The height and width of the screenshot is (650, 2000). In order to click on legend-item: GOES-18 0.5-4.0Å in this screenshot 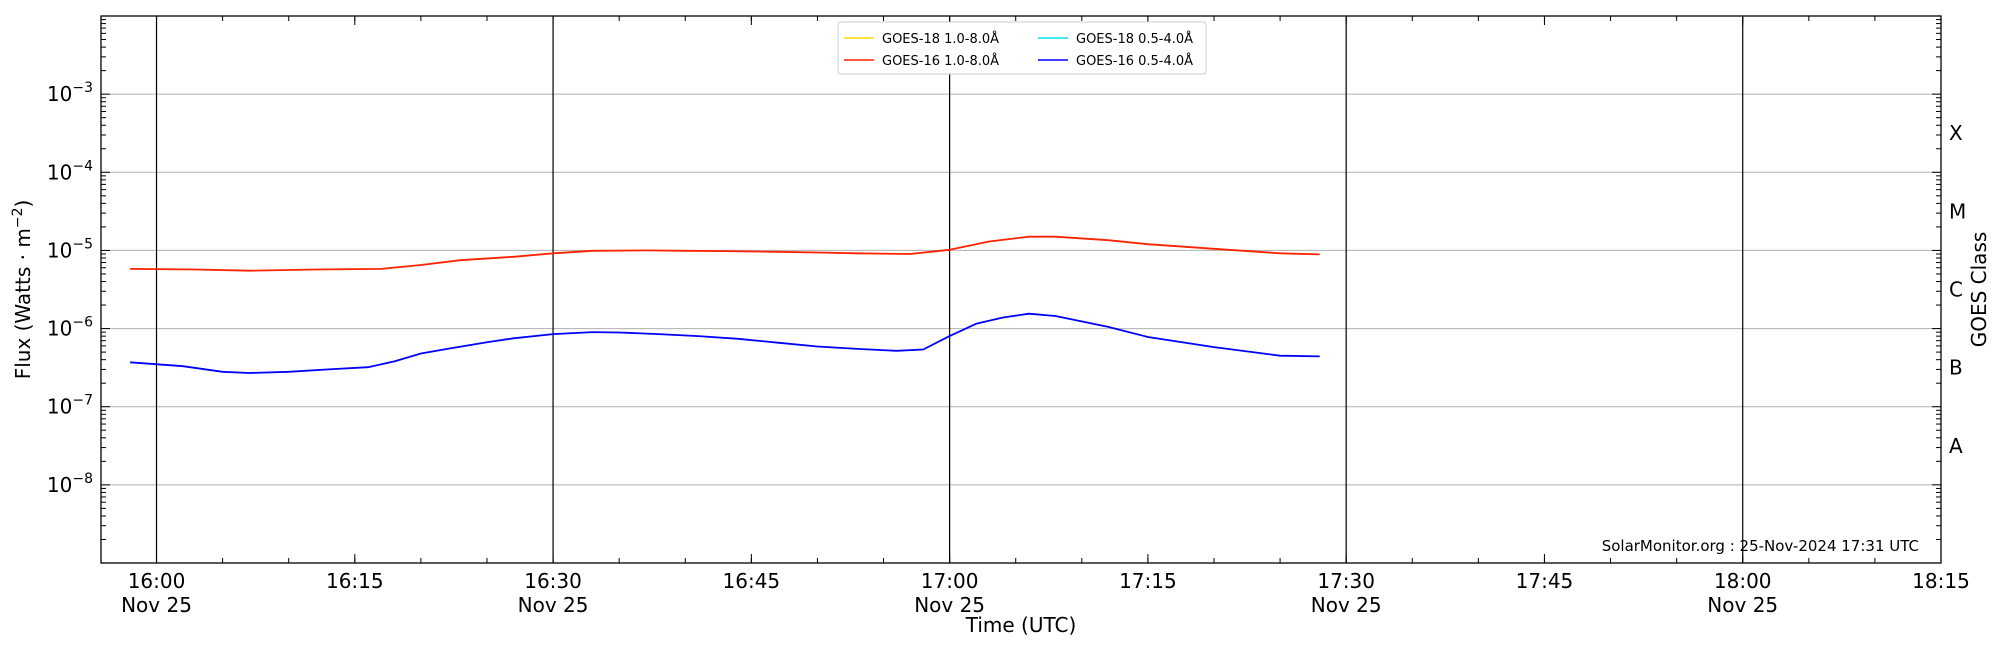, I will do `click(1115, 39)`.